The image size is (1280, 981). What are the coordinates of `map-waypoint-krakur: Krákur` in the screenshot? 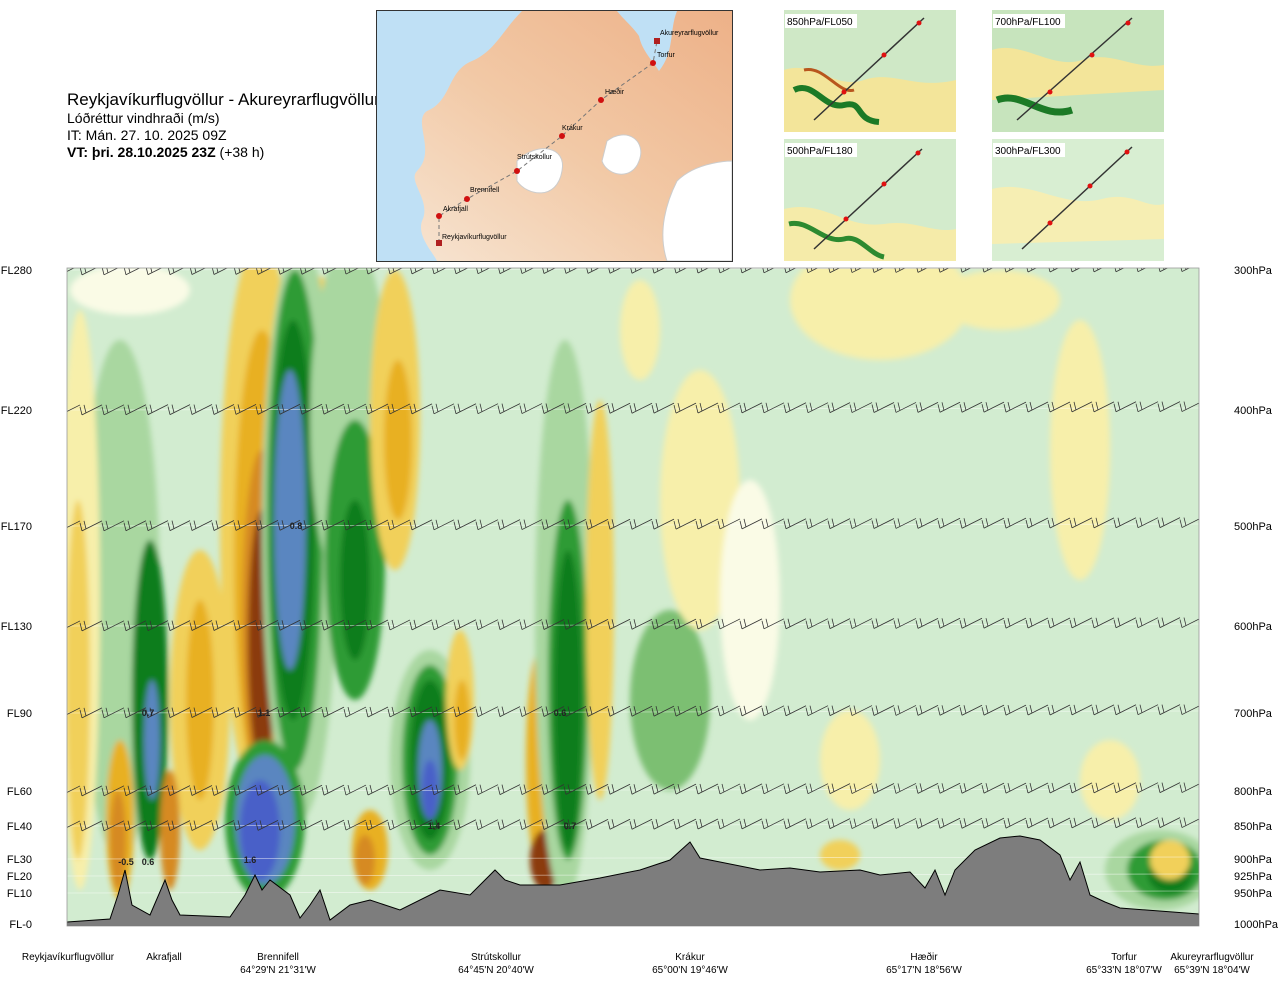 It's located at (571, 132).